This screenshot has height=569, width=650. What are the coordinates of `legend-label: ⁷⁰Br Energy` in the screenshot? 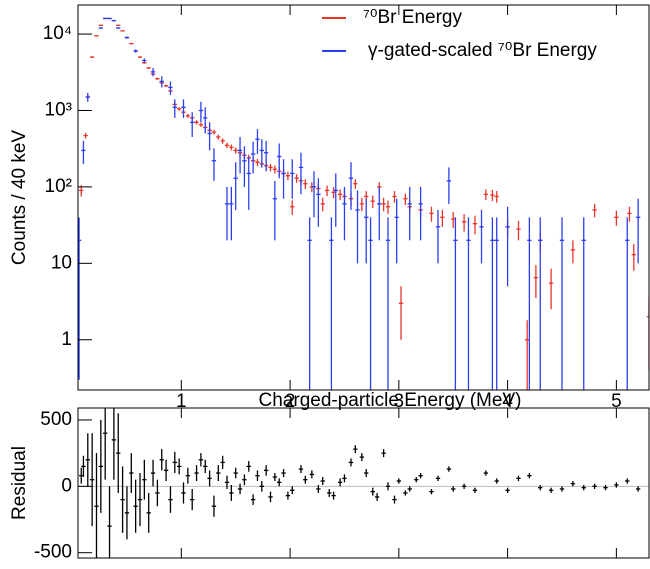 It's located at (412, 17).